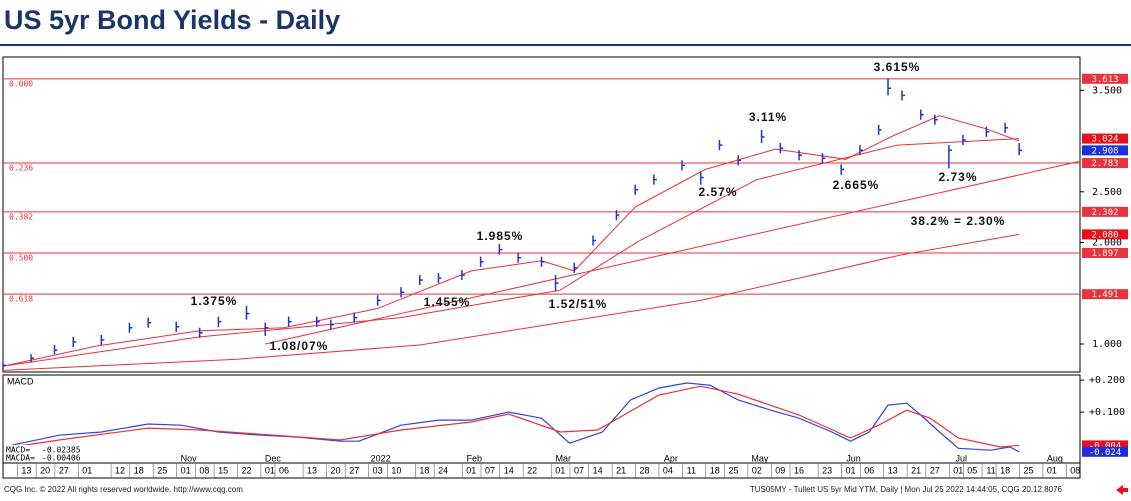 This screenshot has height=501, width=1131. Describe the element at coordinates (61, 450) in the screenshot. I see `legend-value: -0.02385` at that location.